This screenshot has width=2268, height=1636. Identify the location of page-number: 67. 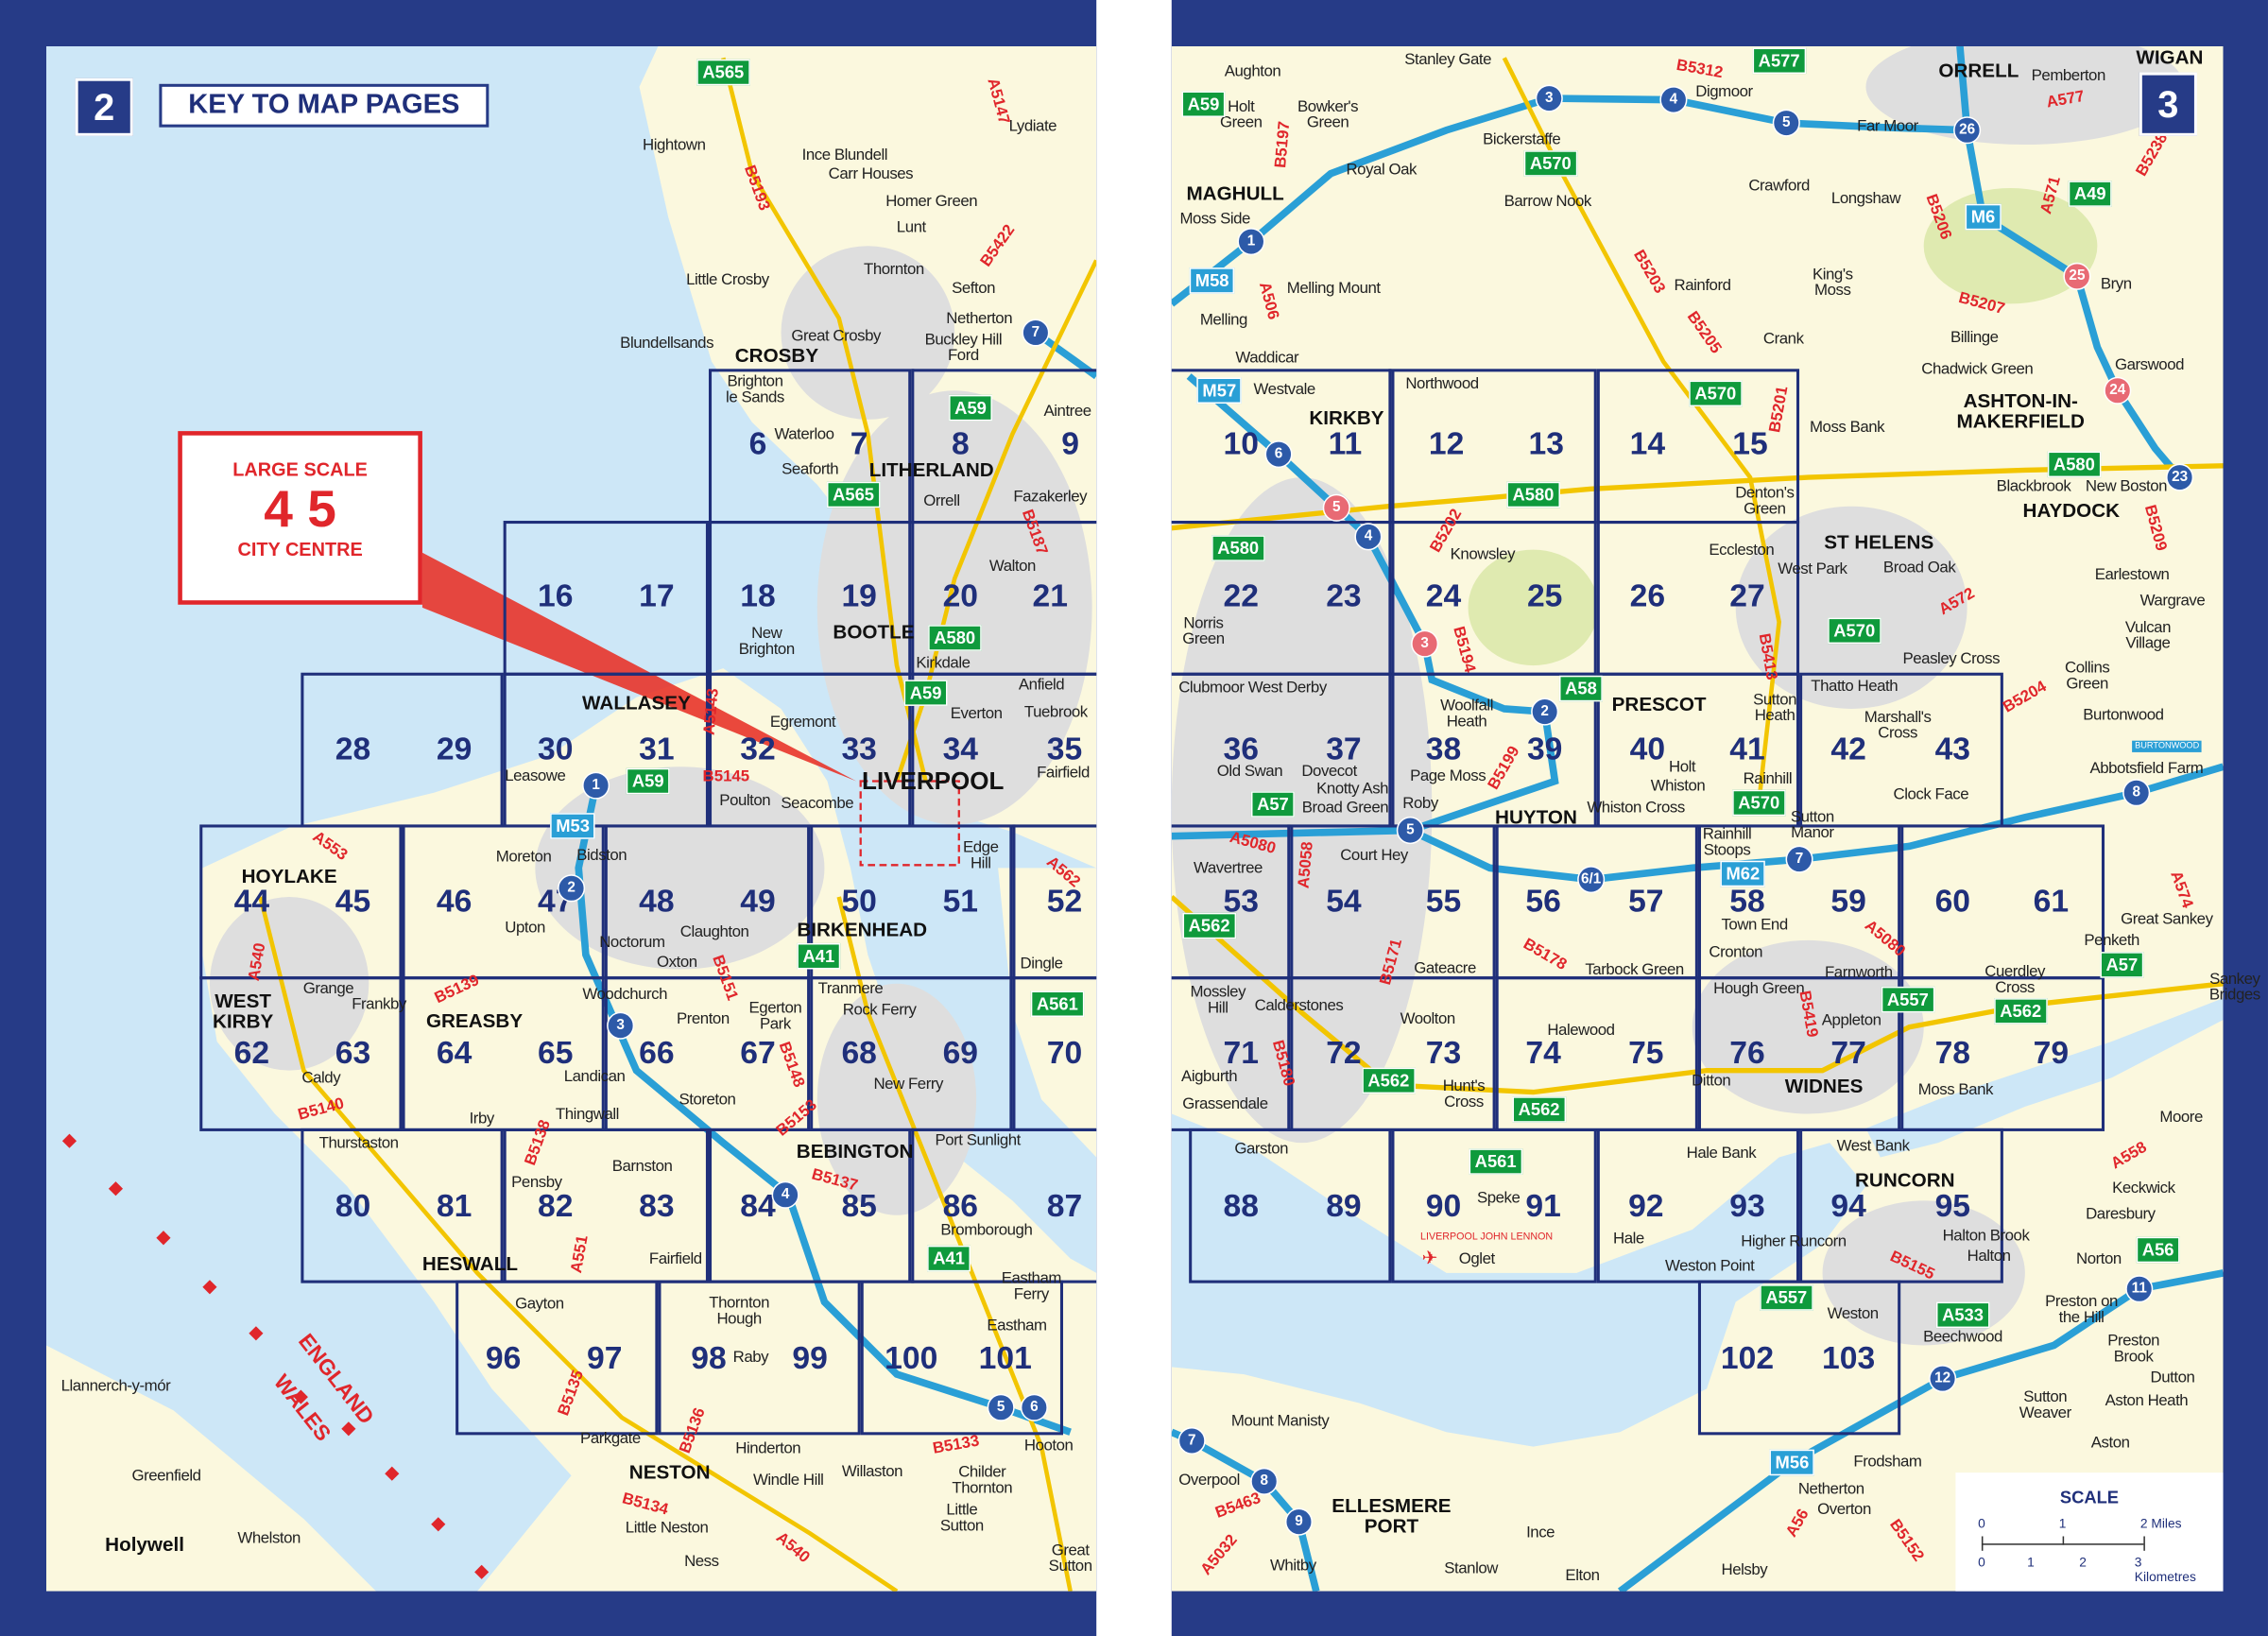
(758, 1052).